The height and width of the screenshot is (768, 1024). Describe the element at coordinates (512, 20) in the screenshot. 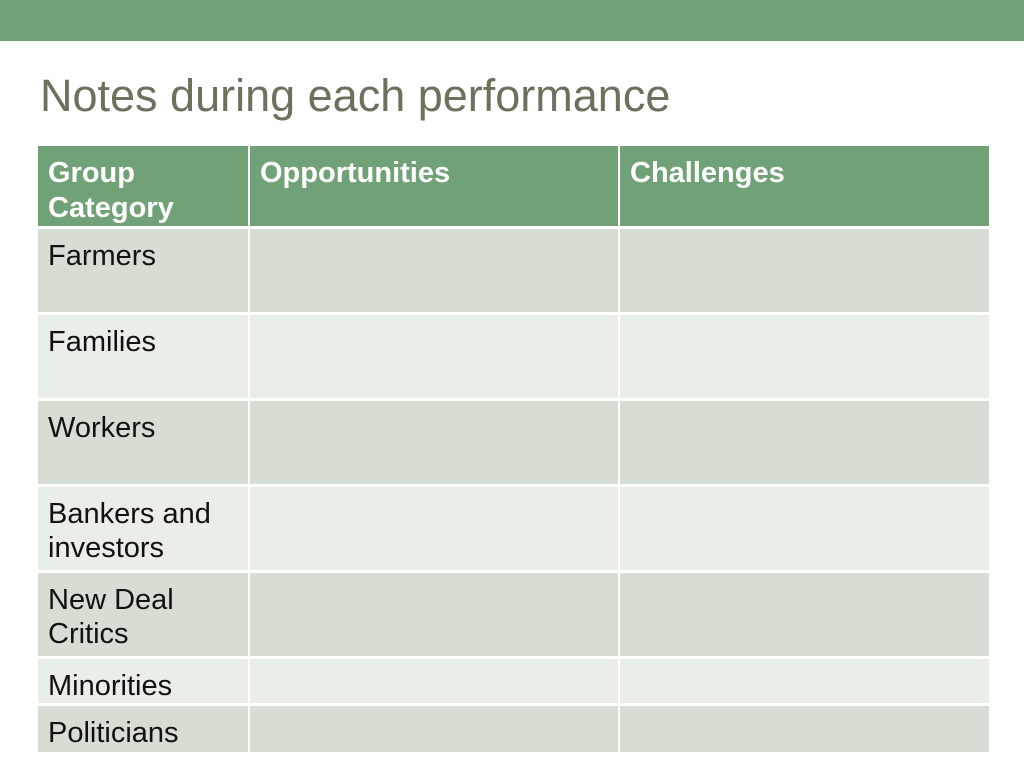

I see `top-accent-bar` at that location.